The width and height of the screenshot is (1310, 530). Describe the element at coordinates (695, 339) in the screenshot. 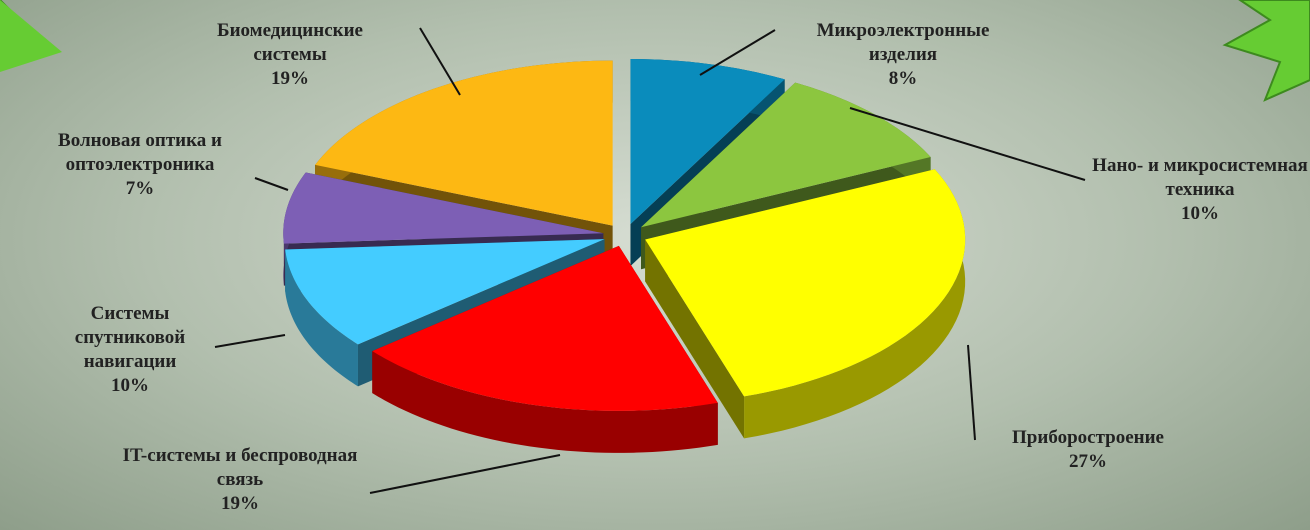

I see `slice-wall` at that location.